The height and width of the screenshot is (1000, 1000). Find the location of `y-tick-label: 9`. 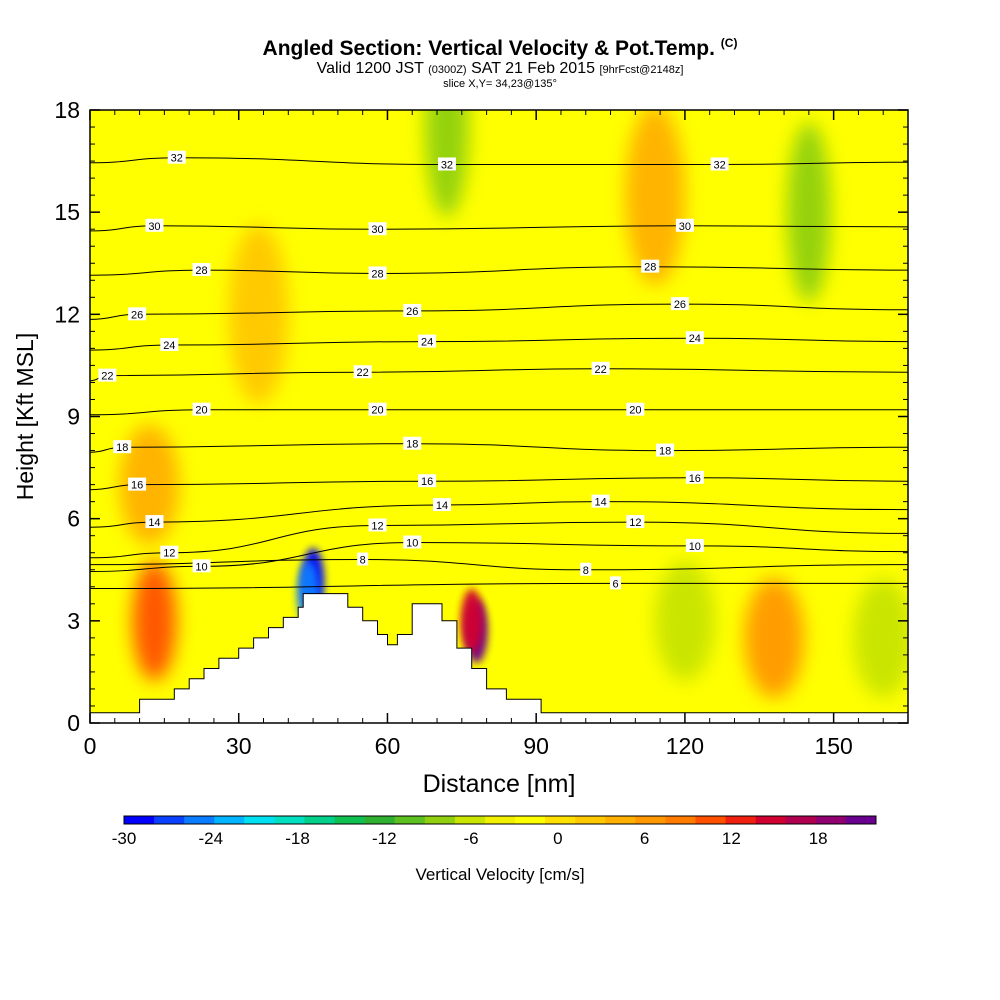

y-tick-label: 9 is located at coordinates (73, 417).